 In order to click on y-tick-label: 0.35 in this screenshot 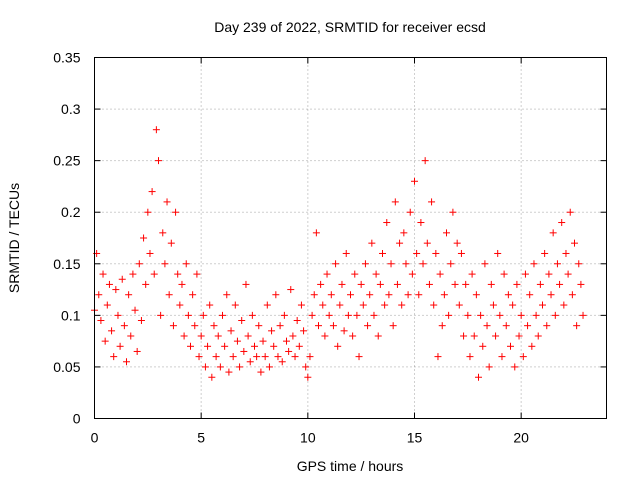, I will do `click(66, 58)`.